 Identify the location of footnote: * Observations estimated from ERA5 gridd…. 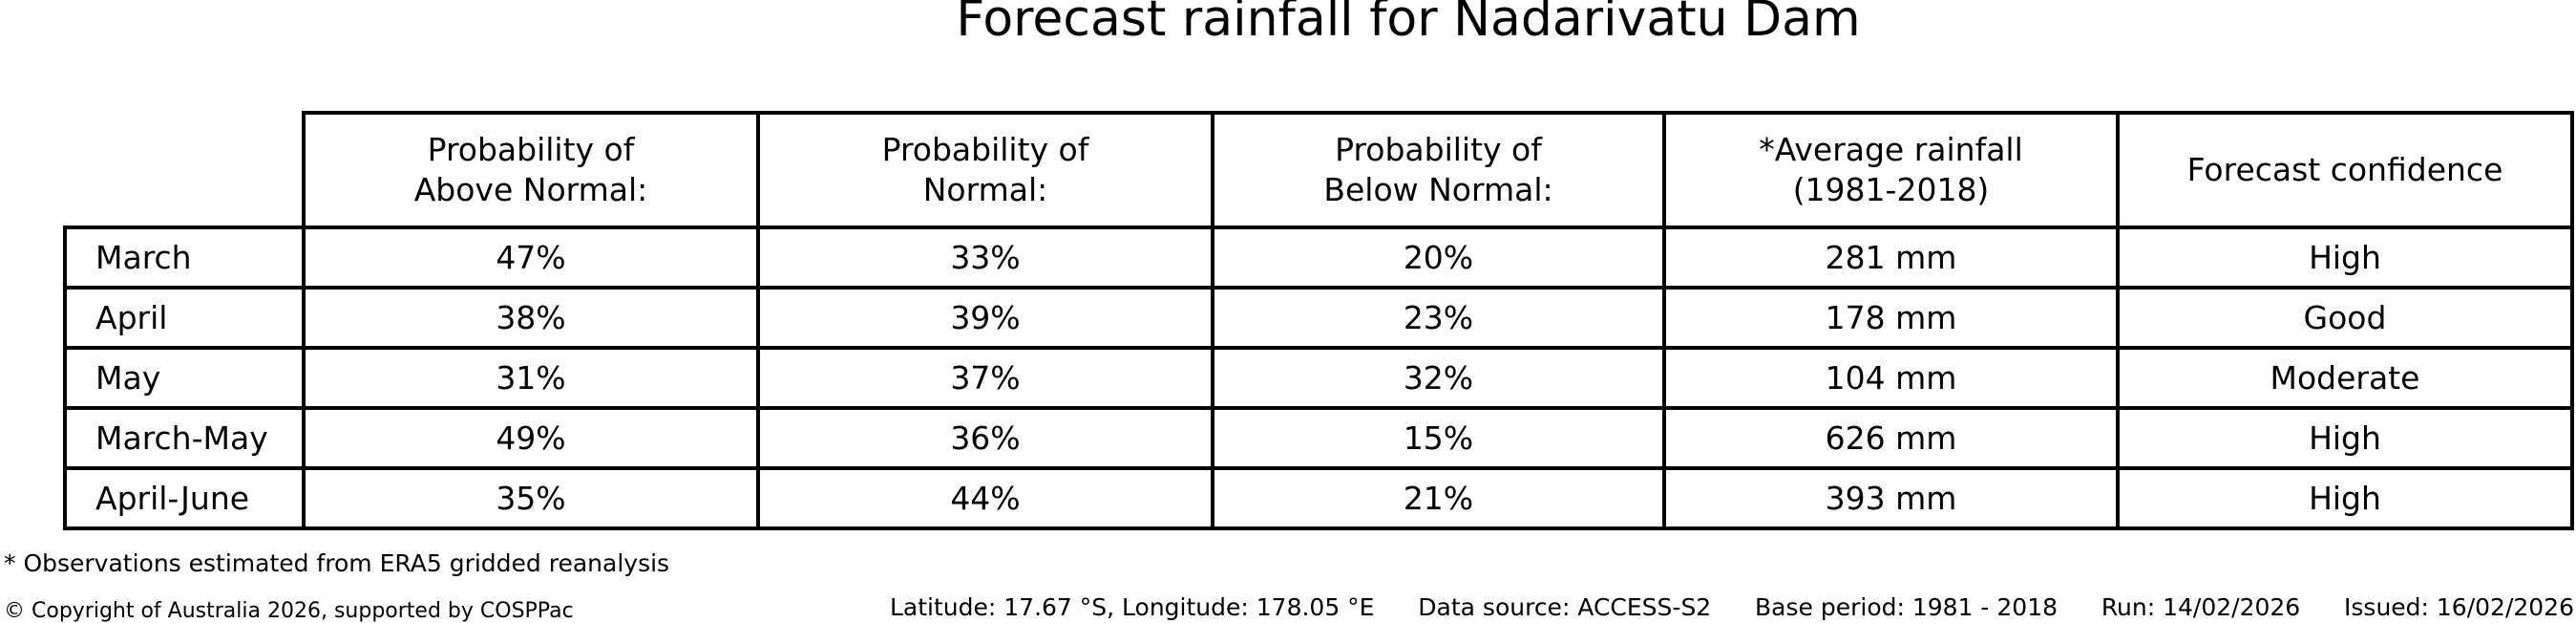
(337, 563).